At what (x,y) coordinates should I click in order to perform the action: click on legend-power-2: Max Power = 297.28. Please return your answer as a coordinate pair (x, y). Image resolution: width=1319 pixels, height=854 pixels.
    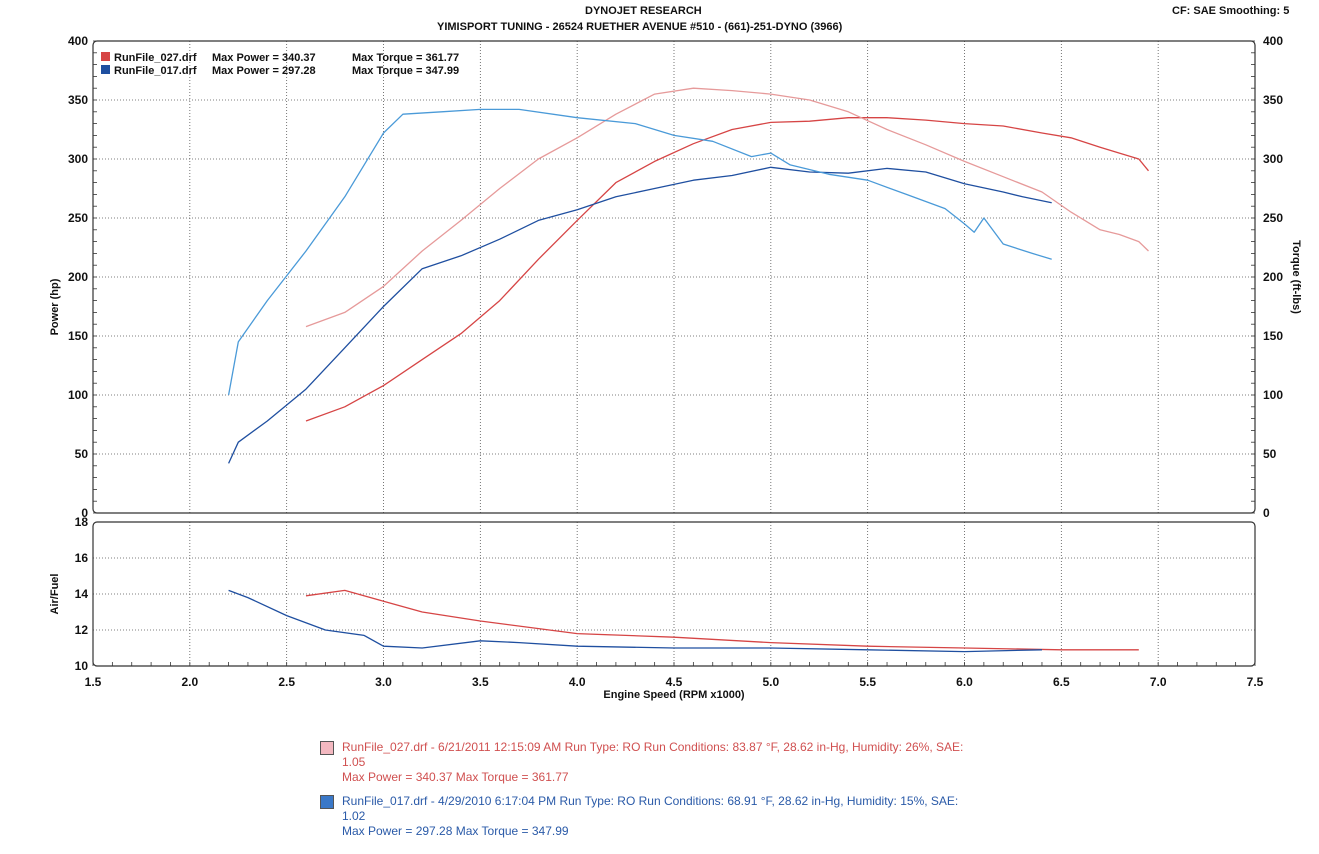
    Looking at the image, I should click on (264, 71).